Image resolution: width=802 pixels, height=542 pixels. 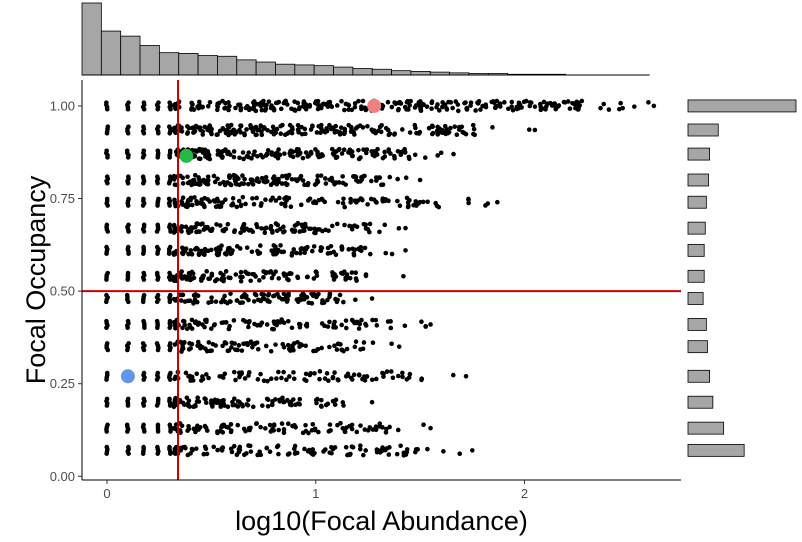 I want to click on x-tick-label: 0, so click(x=106, y=493).